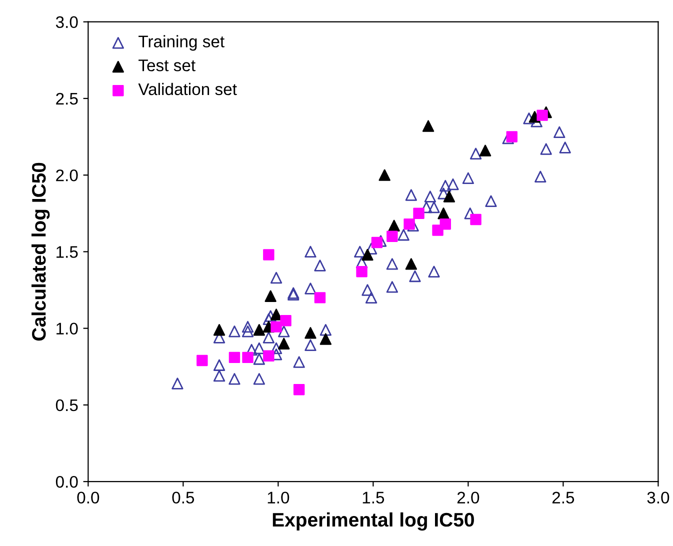 This screenshot has height=546, width=673. What do you see at coordinates (658, 498) in the screenshot?
I see `x-tick-label: 3.0` at bounding box center [658, 498].